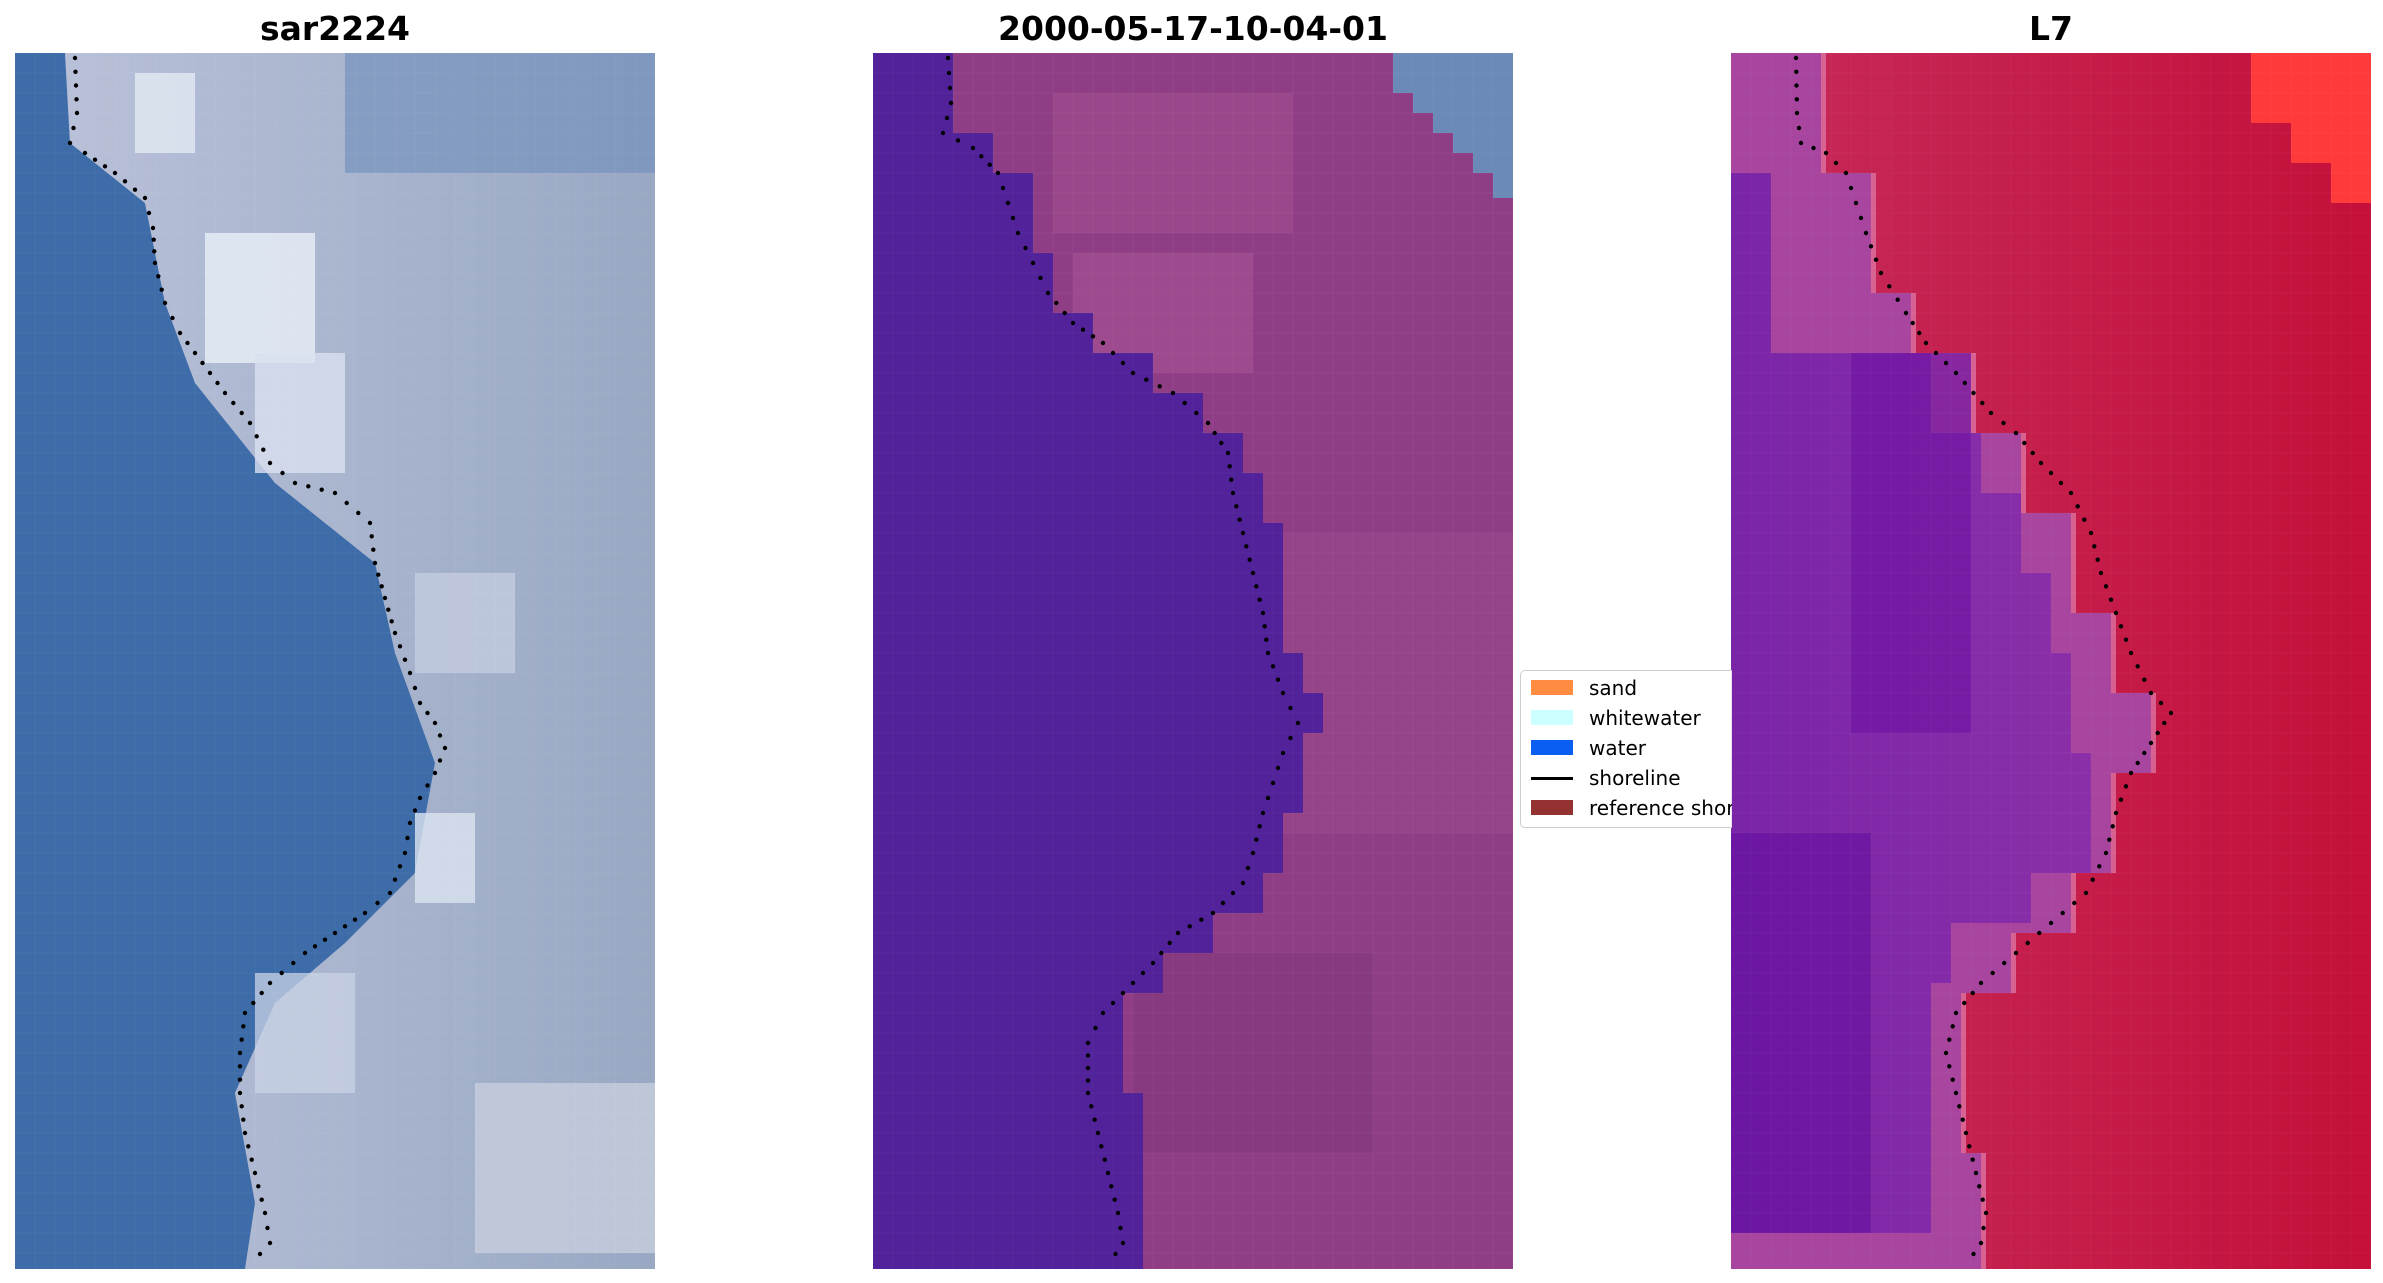 The image size is (2383, 1283). I want to click on panel-title-classification: 2000-05-17-10-04-01, so click(1193, 28).